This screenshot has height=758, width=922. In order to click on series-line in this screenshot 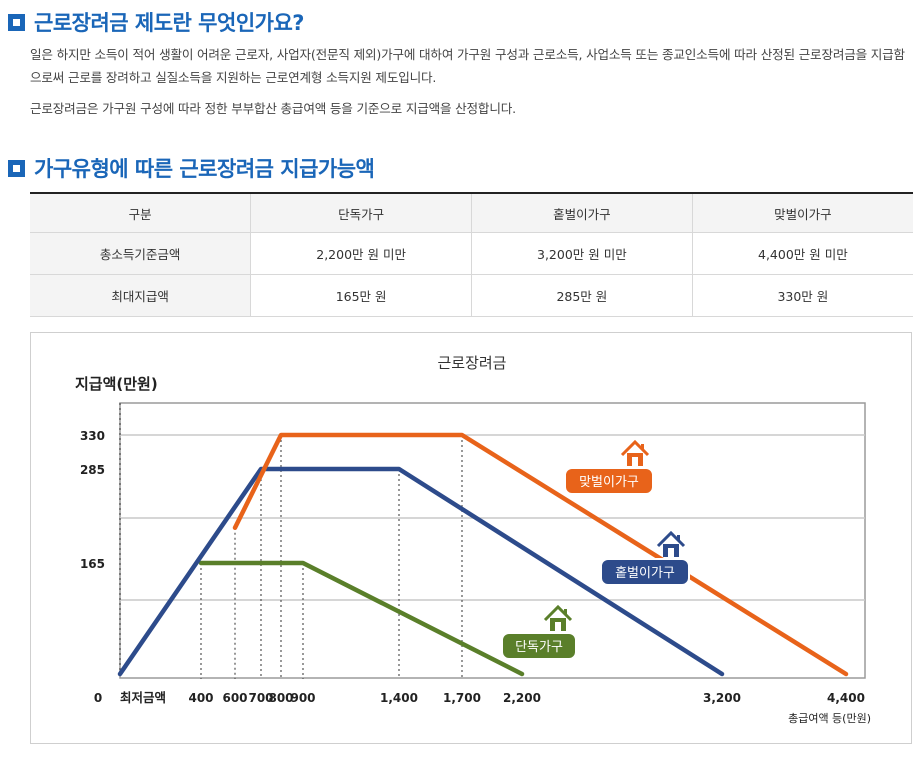, I will do `click(361, 618)`.